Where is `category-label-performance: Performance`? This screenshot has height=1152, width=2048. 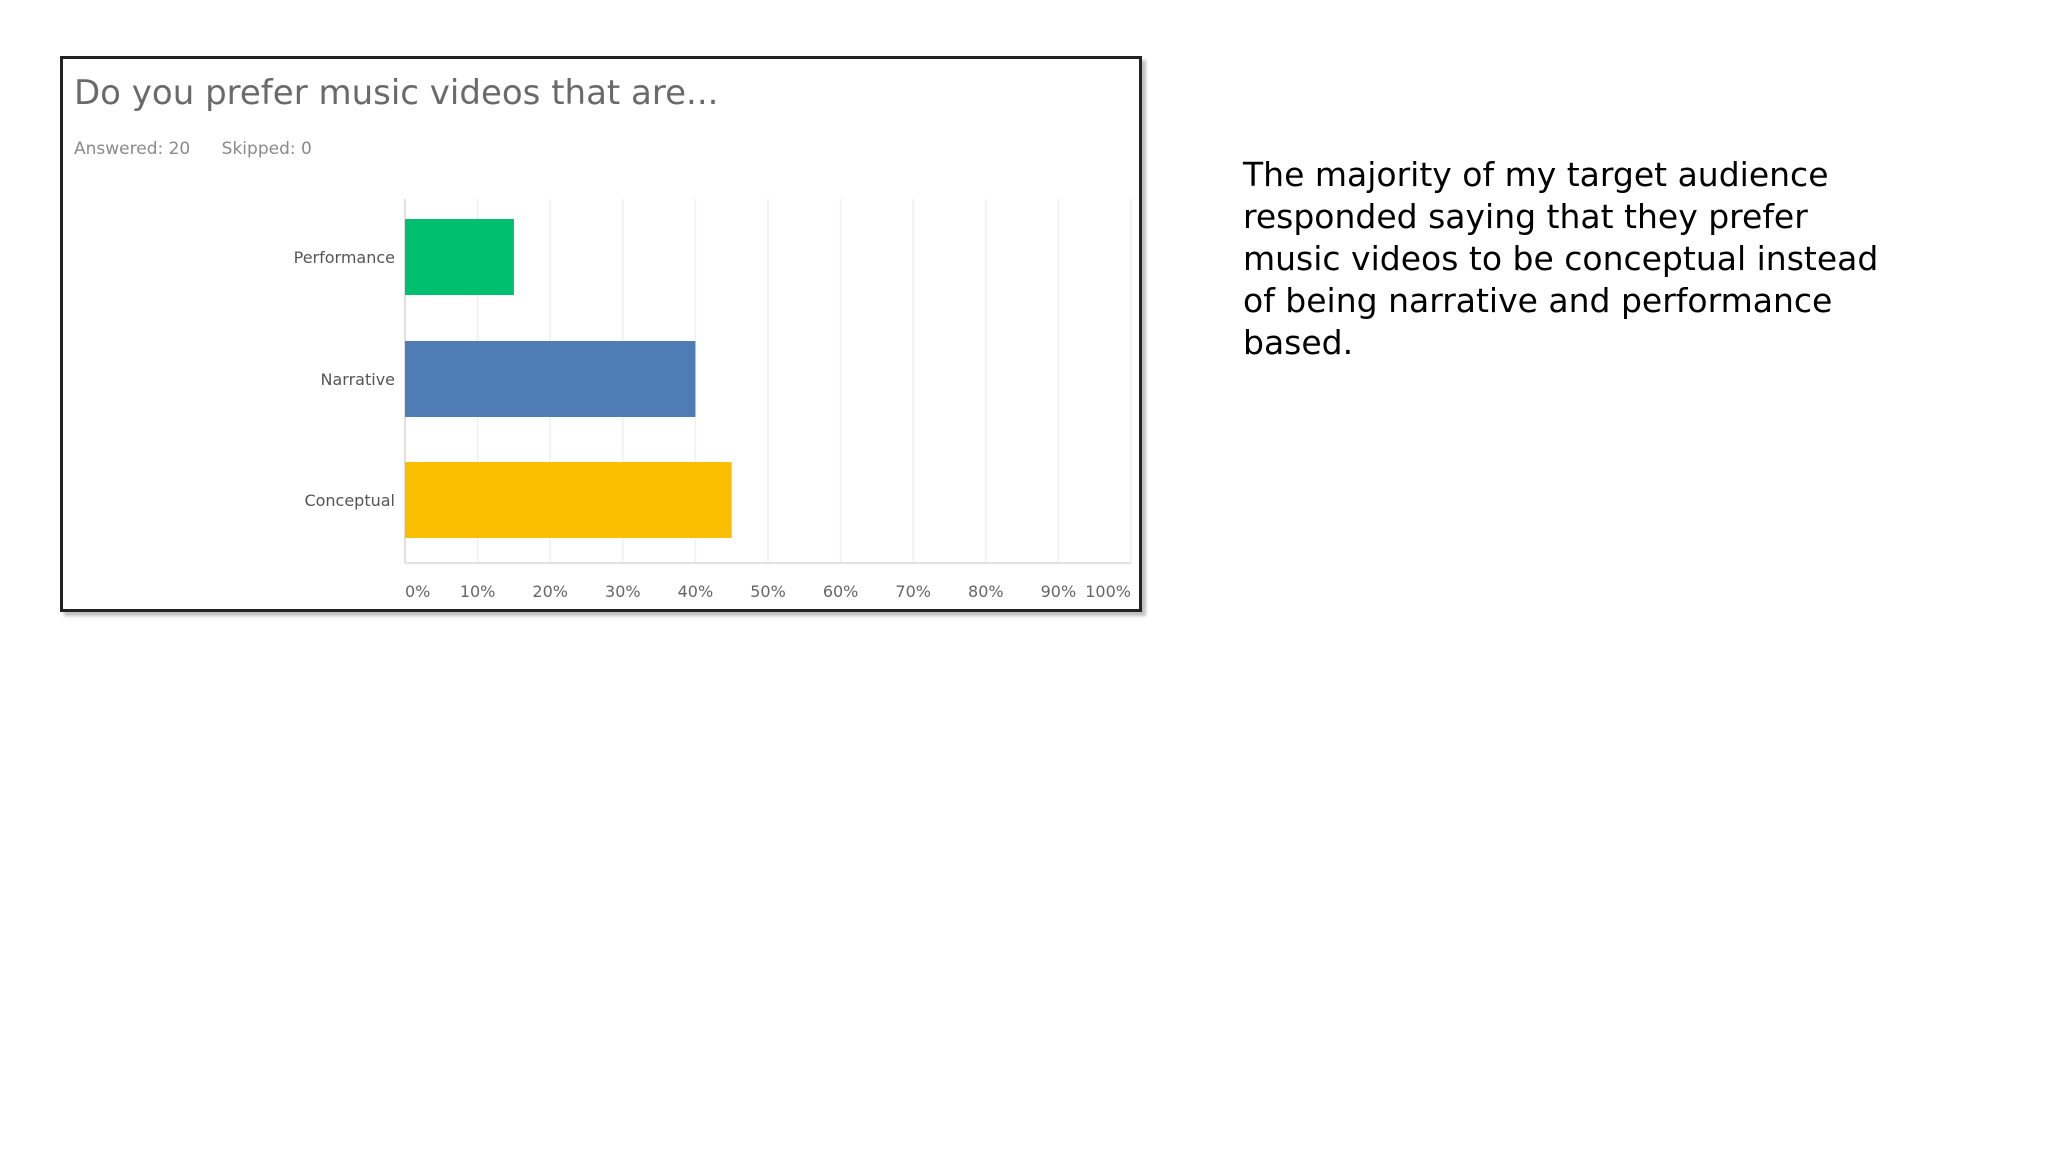 category-label-performance: Performance is located at coordinates (344, 257).